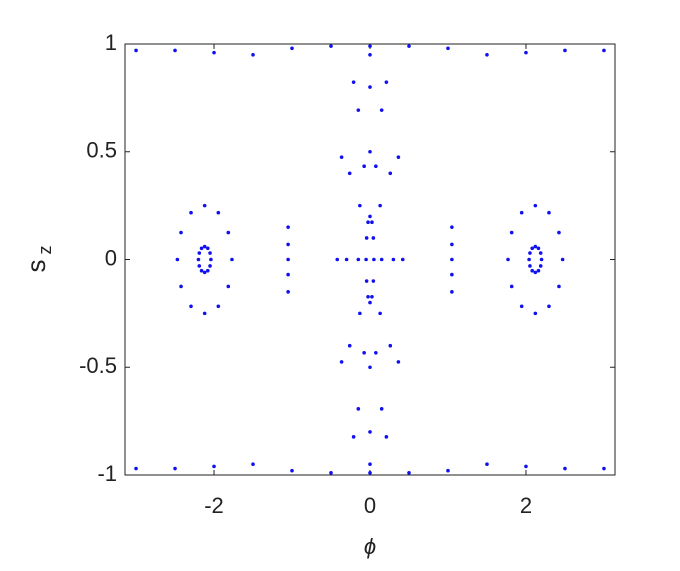 Image resolution: width=680 pixels, height=571 pixels. I want to click on x-axis-label: ϕ, so click(370, 546).